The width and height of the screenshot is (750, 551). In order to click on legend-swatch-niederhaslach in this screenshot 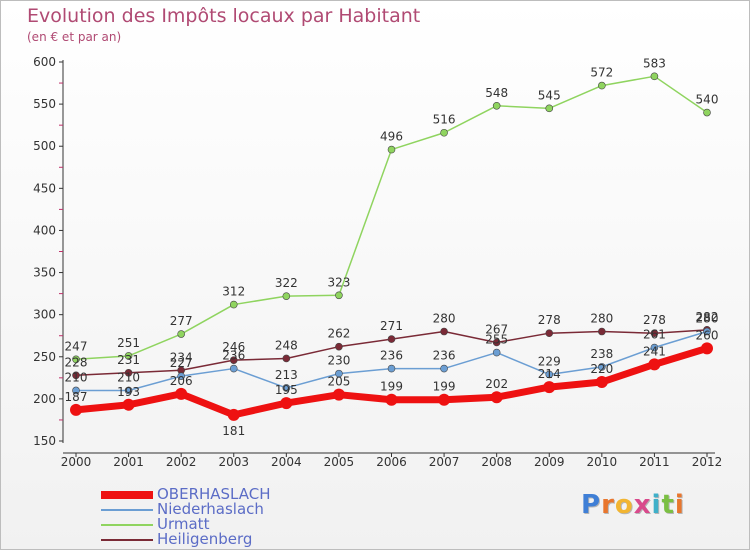, I will do `click(127, 510)`.